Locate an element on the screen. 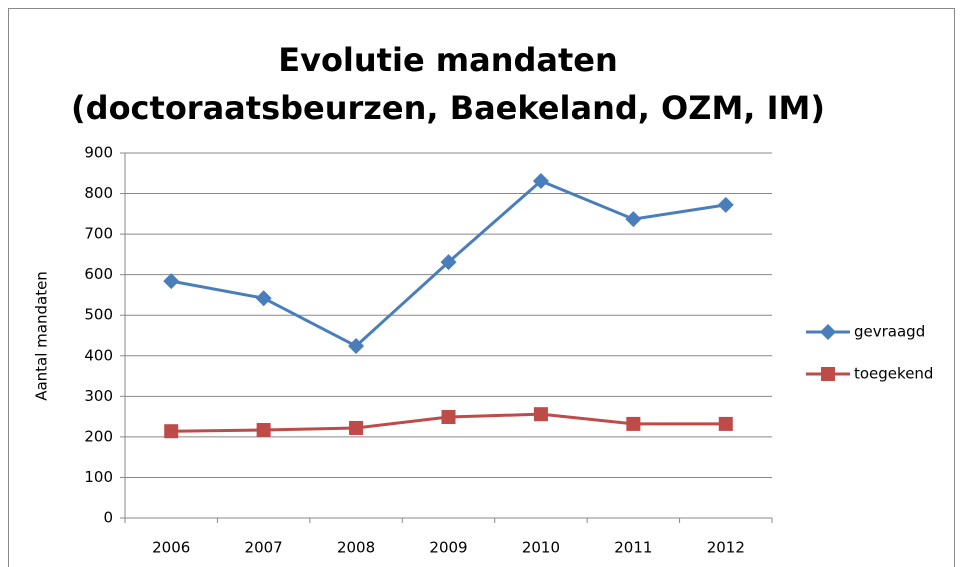  legend-label: gevraagd is located at coordinates (889, 332).